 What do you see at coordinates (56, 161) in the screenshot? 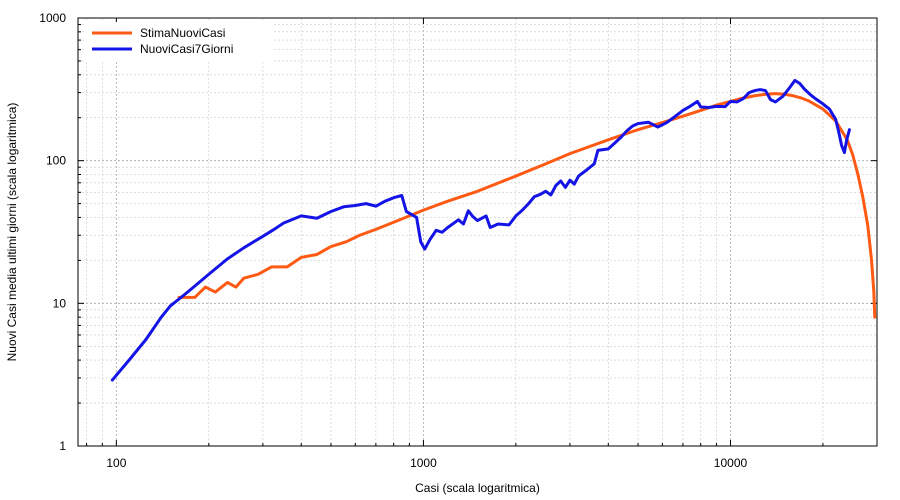
I see `y-tick-label: 100` at bounding box center [56, 161].